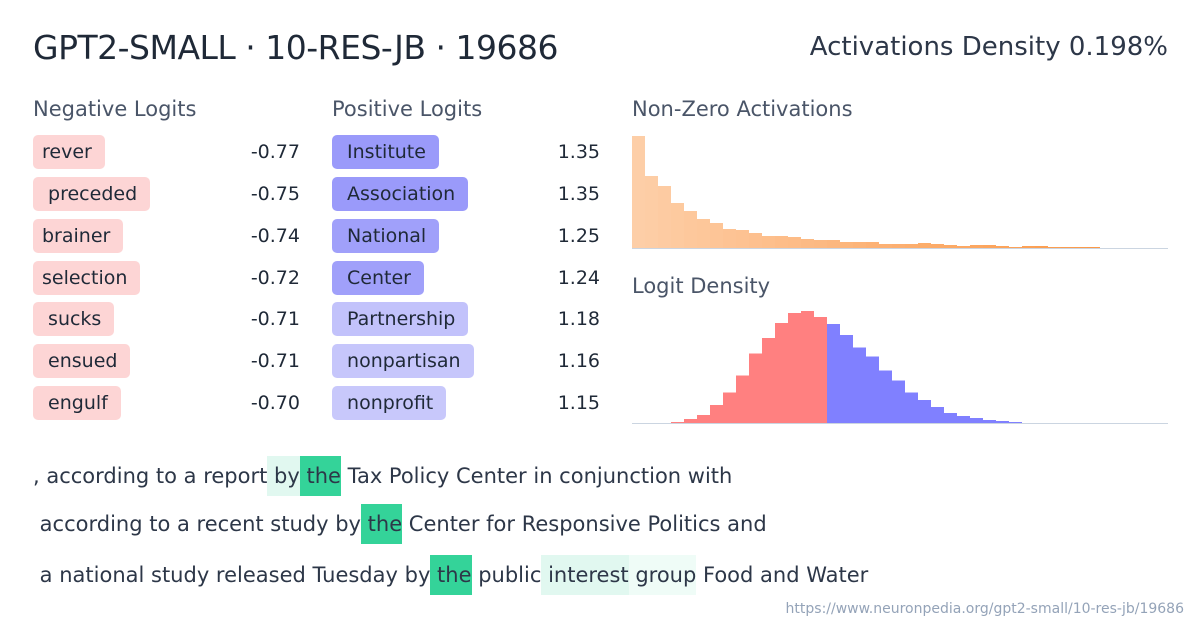  I want to click on highlighted-token: group, so click(662, 575).